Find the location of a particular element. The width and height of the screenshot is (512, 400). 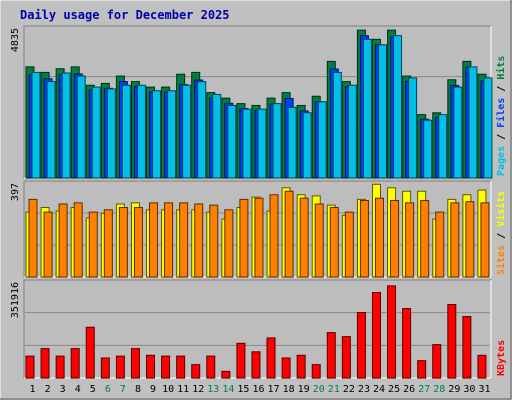

x-tick-label-22: 22 is located at coordinates (349, 389).